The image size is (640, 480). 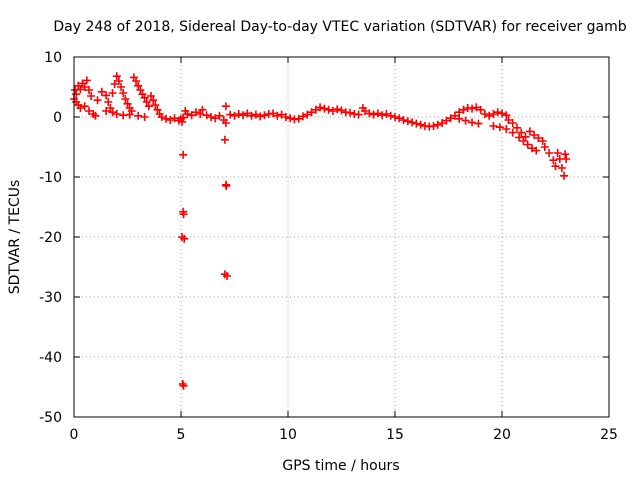 I want to click on x-tick-label: 0, so click(x=74, y=435).